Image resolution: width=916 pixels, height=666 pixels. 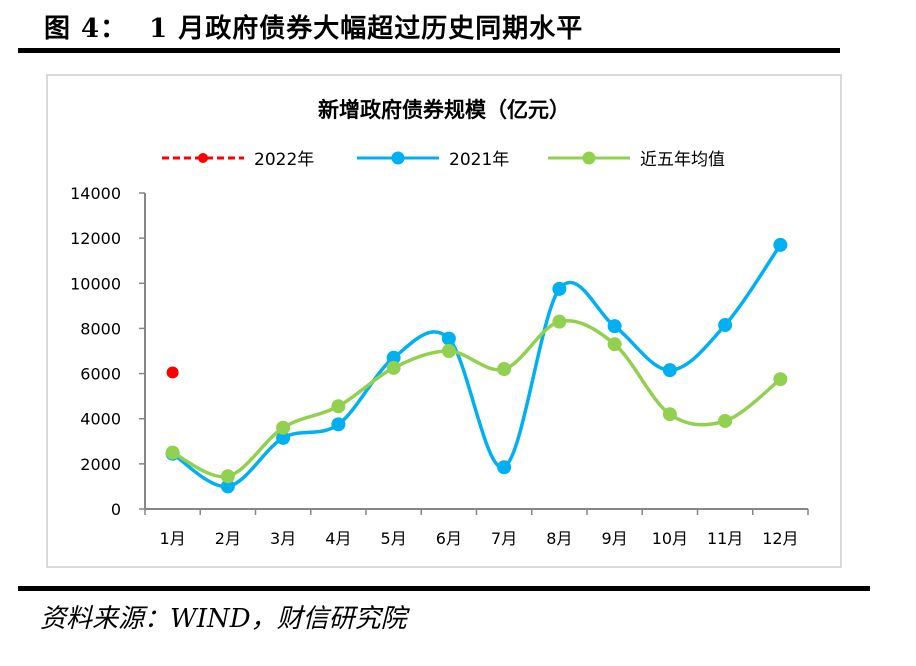 I want to click on x-tick-label: 1月, so click(x=173, y=538).